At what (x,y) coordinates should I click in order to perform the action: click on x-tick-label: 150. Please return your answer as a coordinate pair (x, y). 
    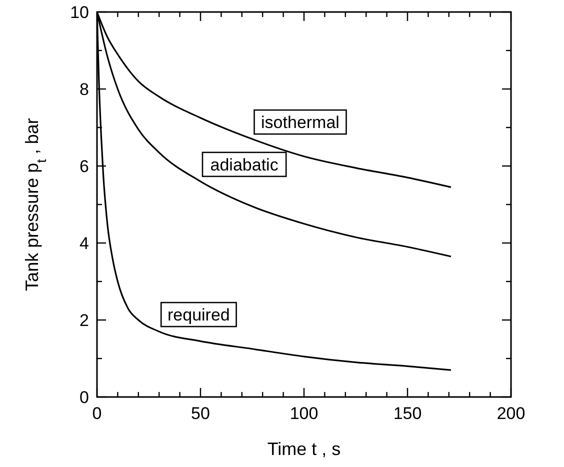
    Looking at the image, I should click on (407, 413).